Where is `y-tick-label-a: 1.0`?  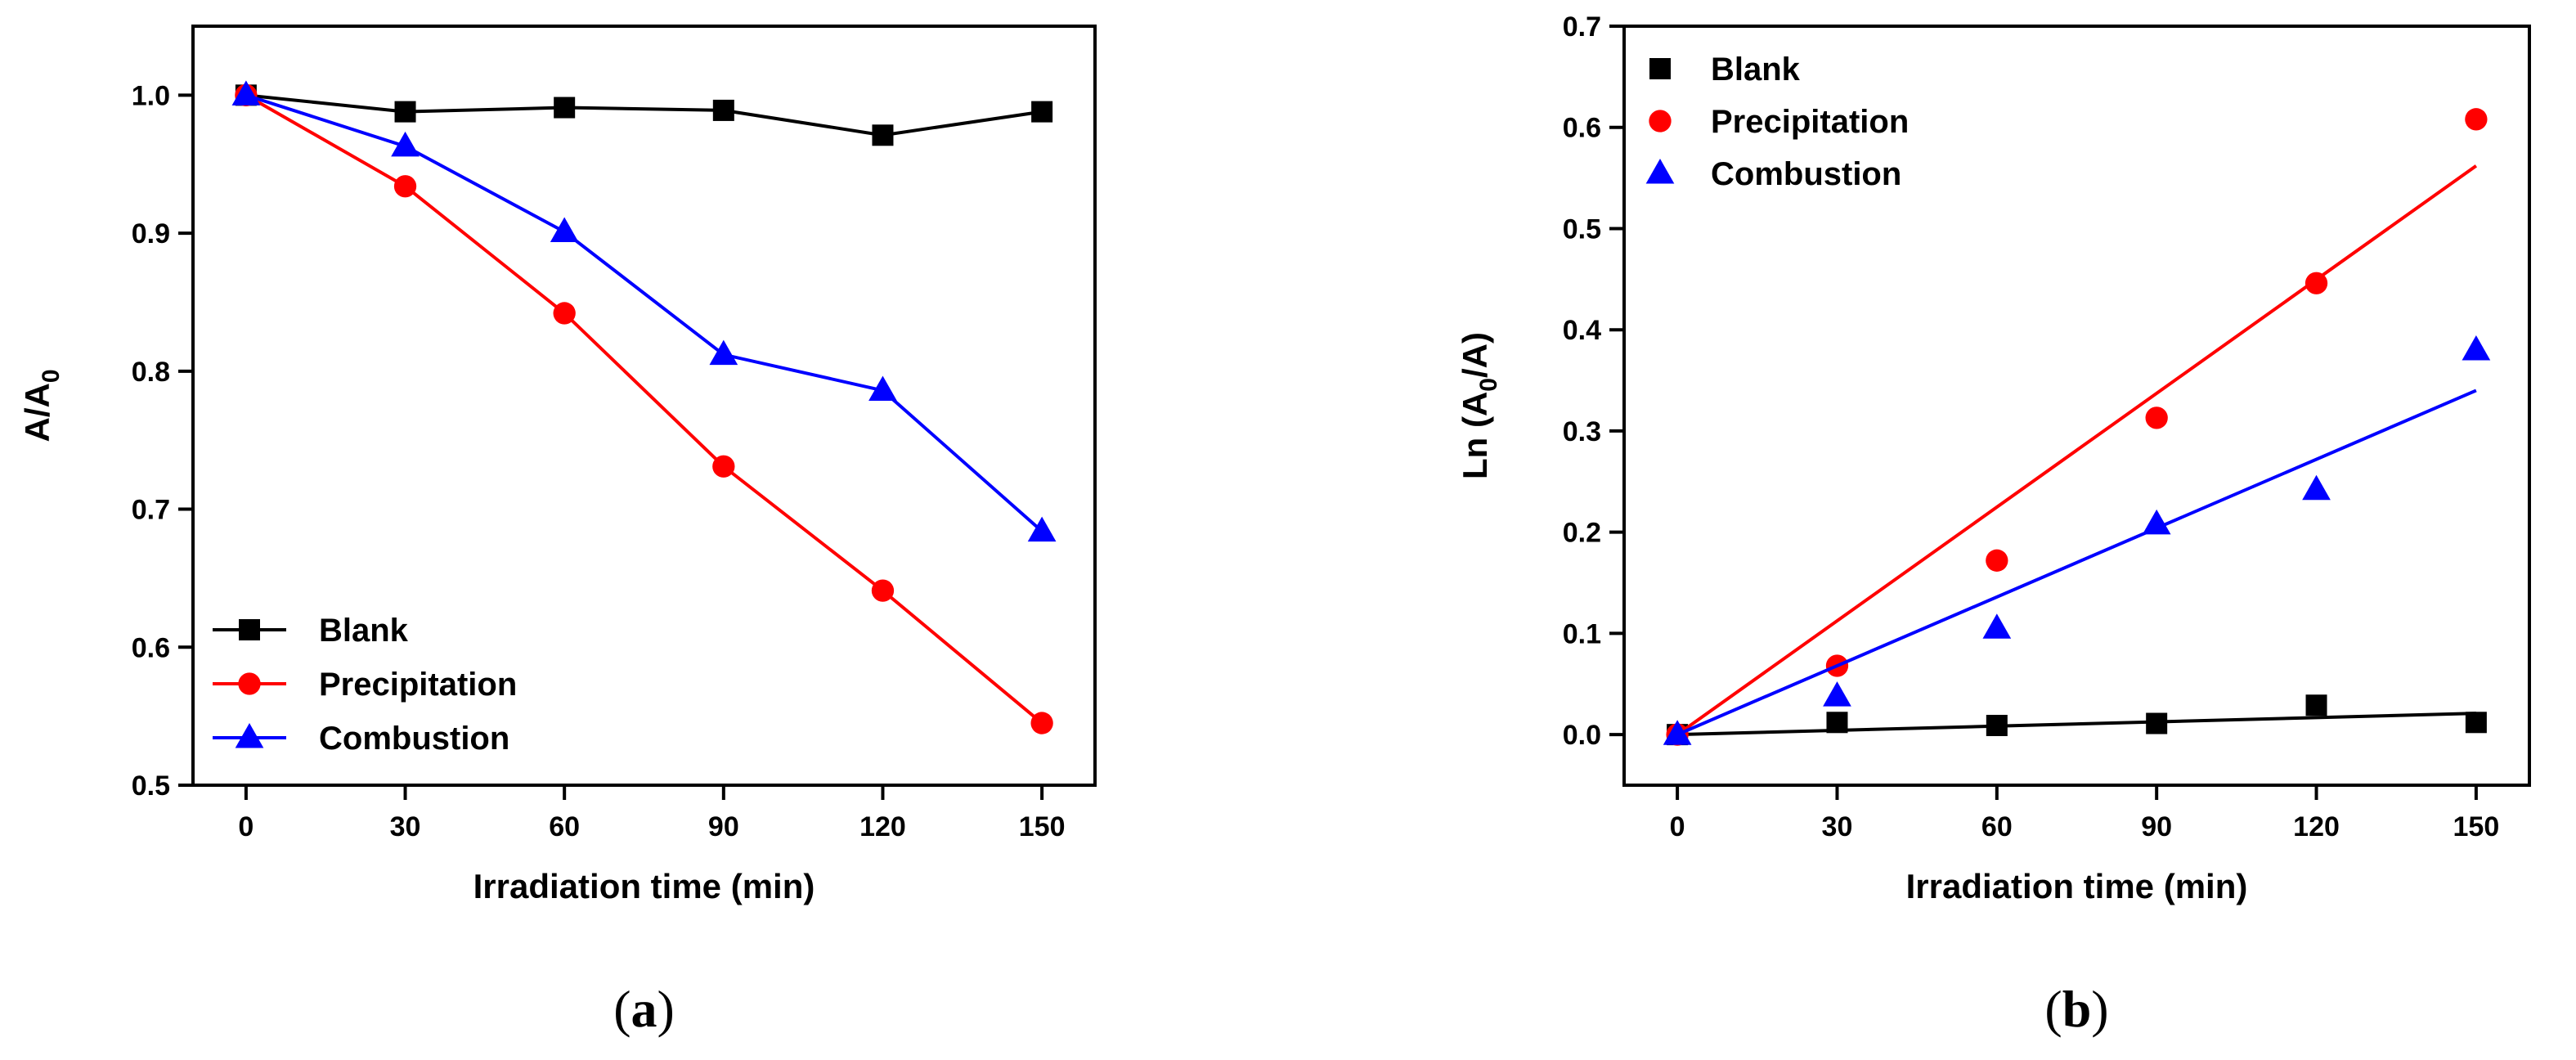 y-tick-label-a: 1.0 is located at coordinates (151, 95).